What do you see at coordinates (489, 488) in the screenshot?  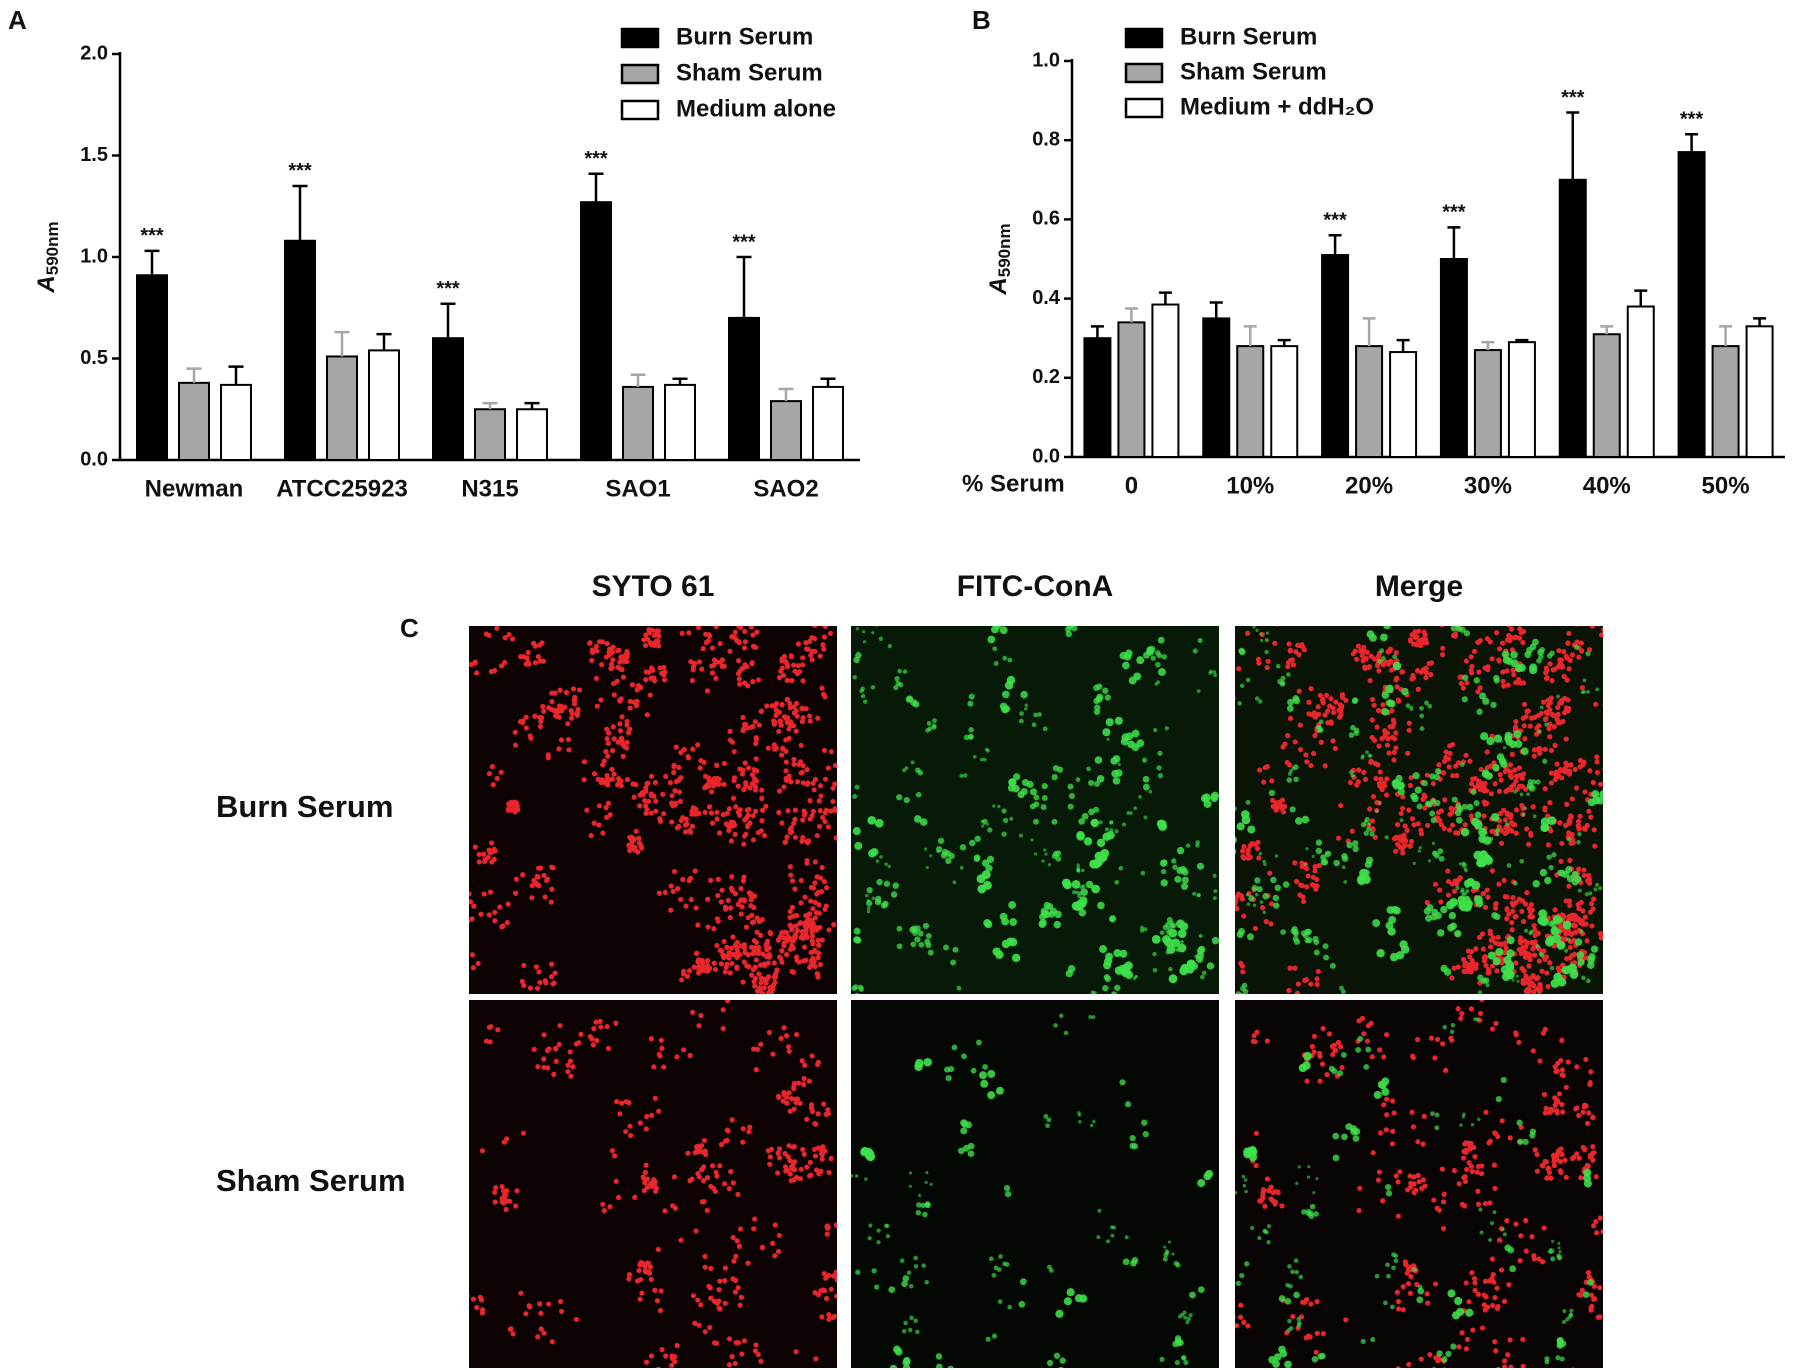 I see `x-tick-label: N315` at bounding box center [489, 488].